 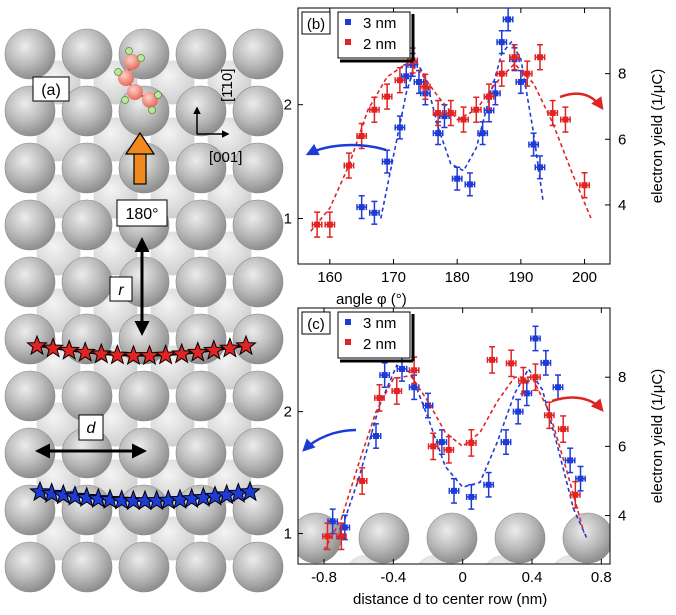 I want to click on crystal-direction-axes: [1̄10] [001], so click(x=217, y=117).